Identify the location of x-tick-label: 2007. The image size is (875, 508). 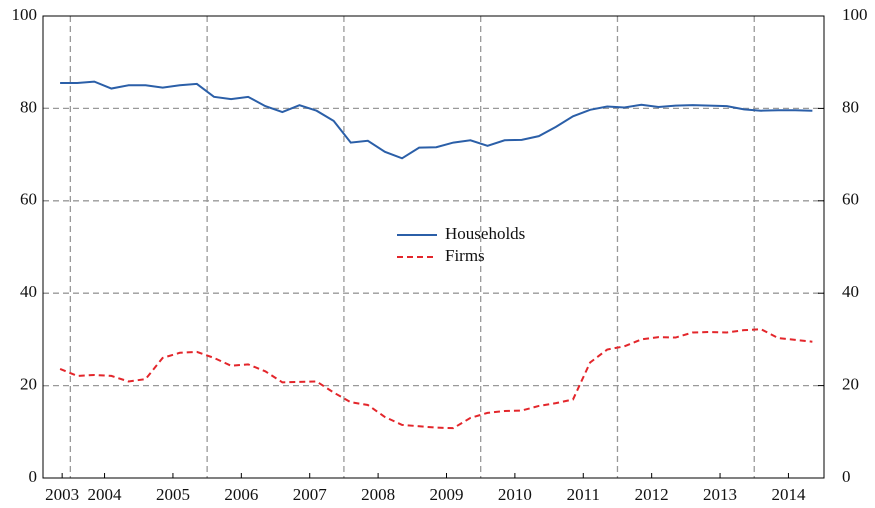
(310, 494).